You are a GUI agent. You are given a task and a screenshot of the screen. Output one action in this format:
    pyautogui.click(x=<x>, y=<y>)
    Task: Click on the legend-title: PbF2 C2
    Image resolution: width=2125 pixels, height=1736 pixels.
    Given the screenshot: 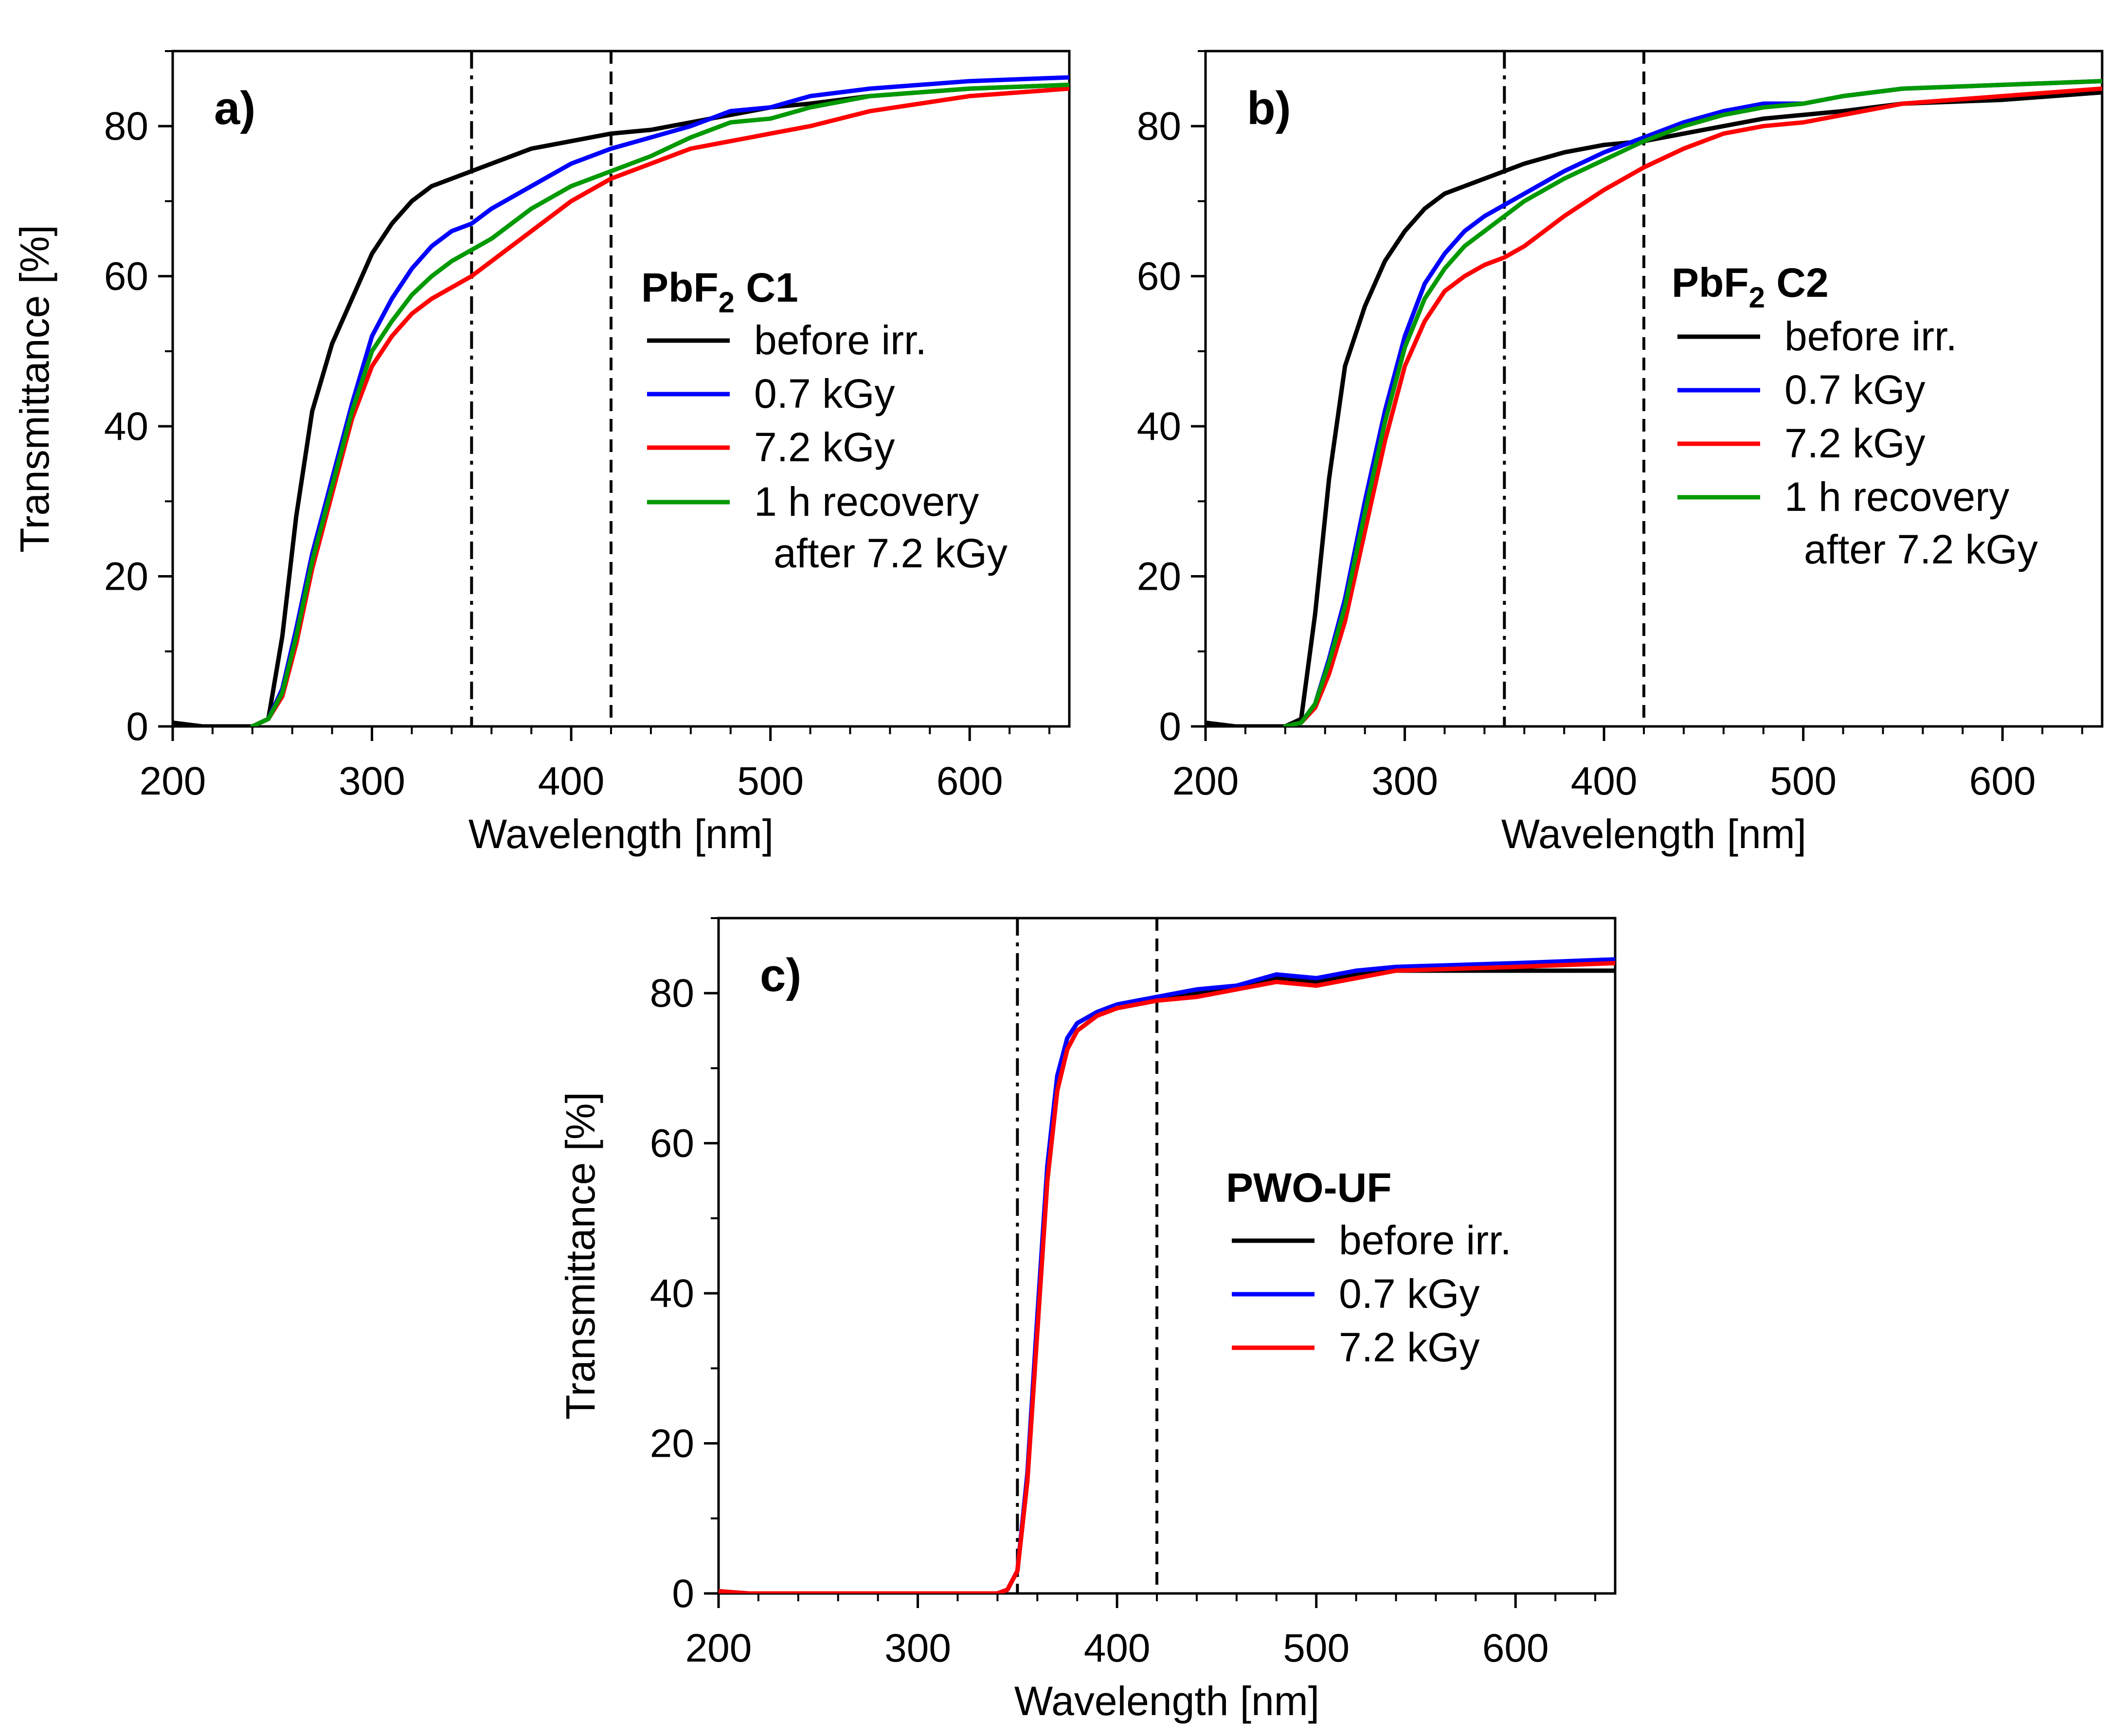 What is the action you would take?
    pyautogui.click(x=1750, y=287)
    